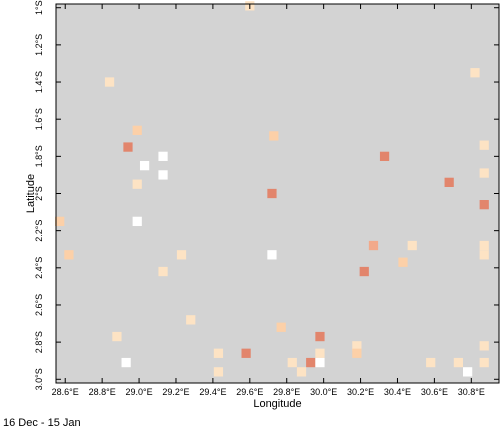 Image resolution: width=504 pixels, height=431 pixels. I want to click on x-tick-label: 30.6°E, so click(434, 392).